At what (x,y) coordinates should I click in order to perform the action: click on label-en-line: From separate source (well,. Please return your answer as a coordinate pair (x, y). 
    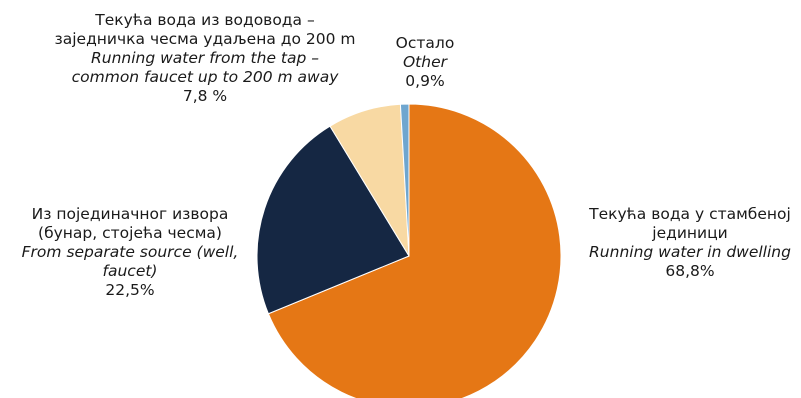
    Looking at the image, I should click on (130, 252).